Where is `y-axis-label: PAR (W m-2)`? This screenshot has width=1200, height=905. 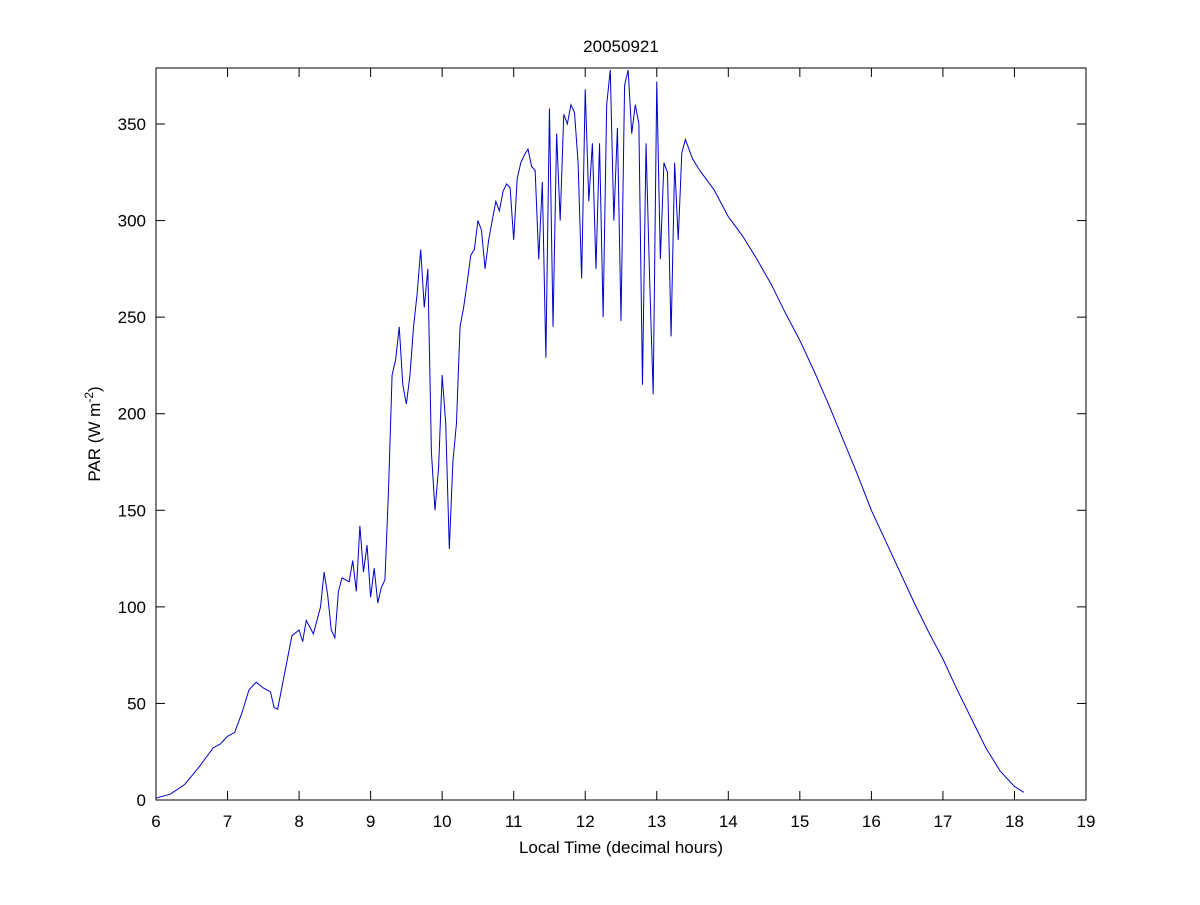 y-axis-label: PAR (W m-2) is located at coordinates (93, 433).